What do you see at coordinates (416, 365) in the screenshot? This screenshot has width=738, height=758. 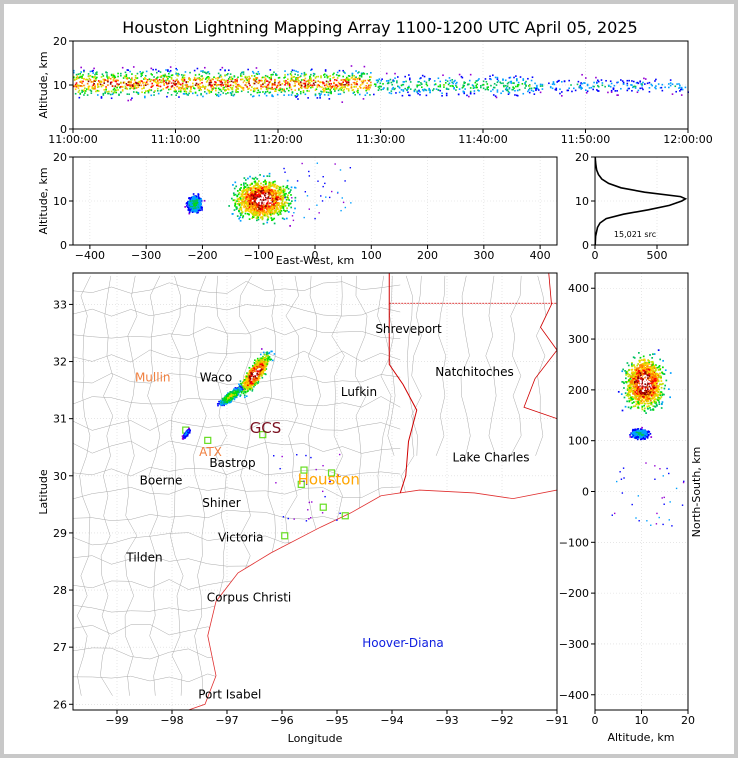 I see `parish-boundary` at bounding box center [416, 365].